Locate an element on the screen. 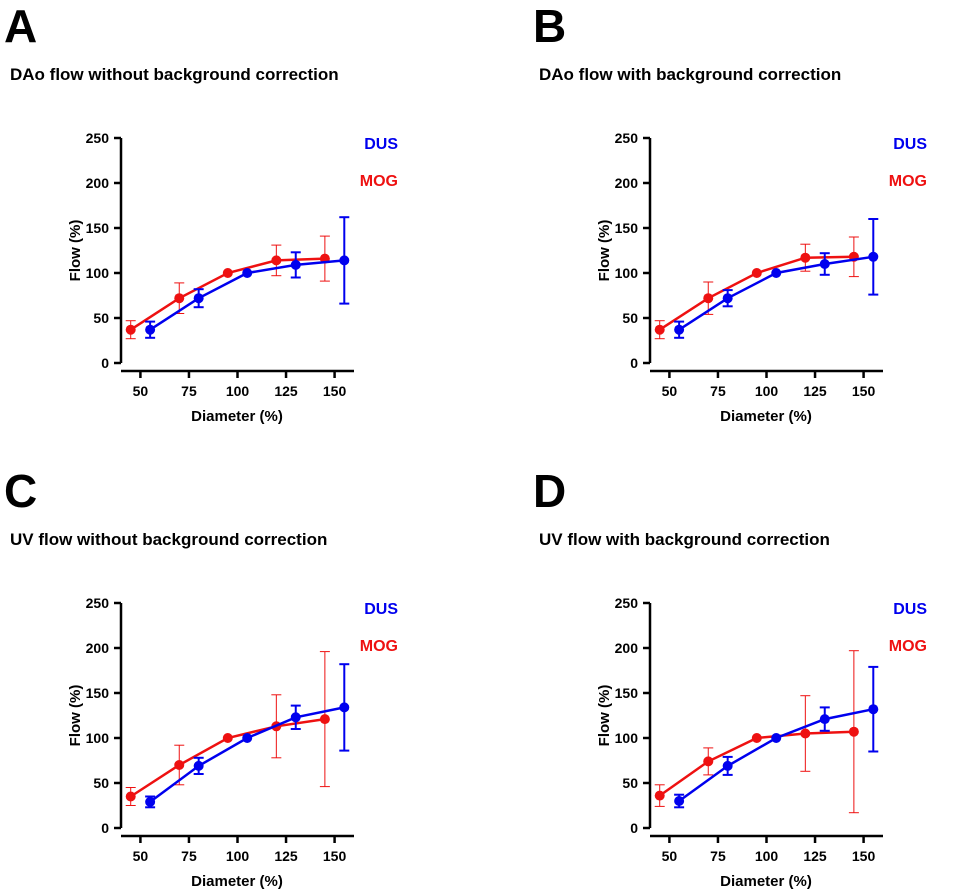 The height and width of the screenshot is (890, 954). panel-letter: C is located at coordinates (20, 491).